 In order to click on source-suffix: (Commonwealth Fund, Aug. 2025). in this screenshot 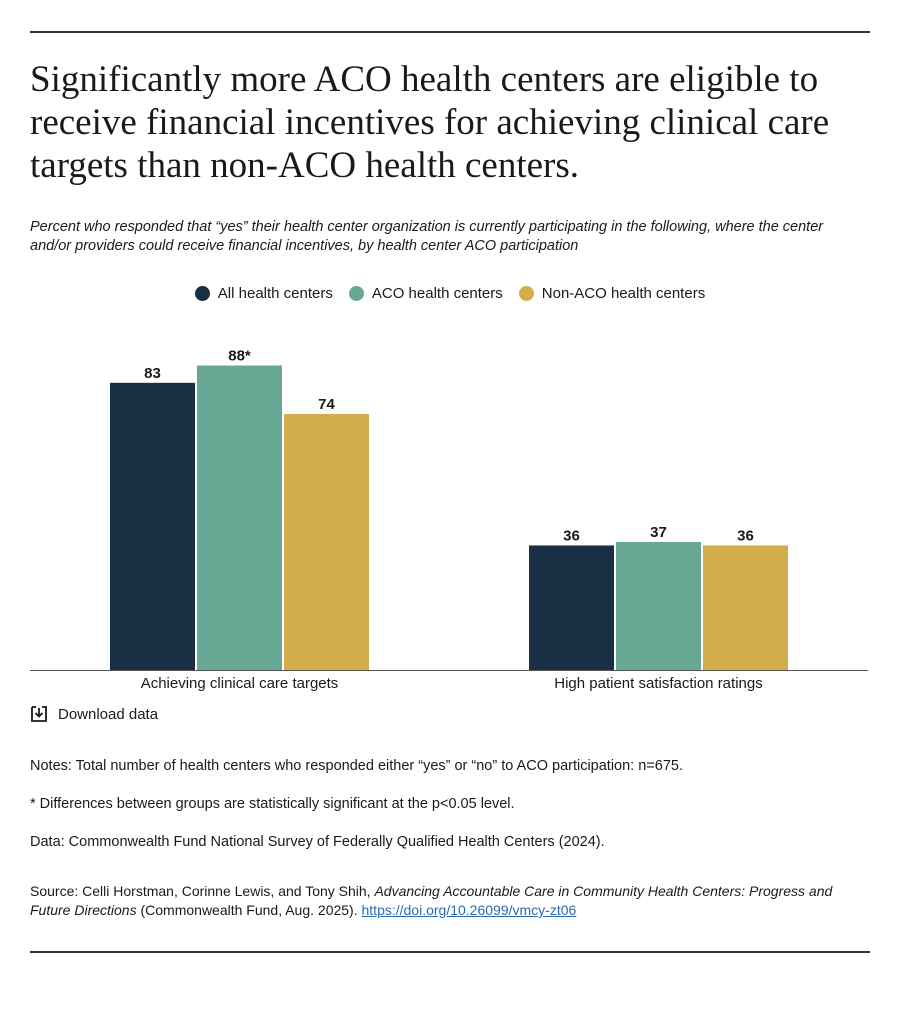, I will do `click(249, 910)`.